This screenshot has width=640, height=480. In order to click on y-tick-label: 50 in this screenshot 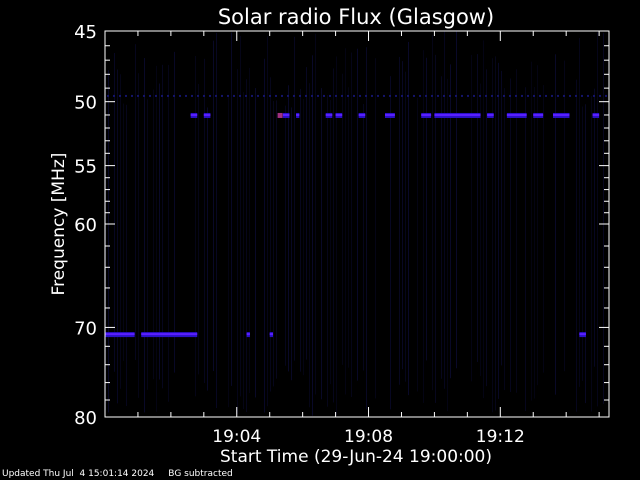, I will do `click(85, 103)`.